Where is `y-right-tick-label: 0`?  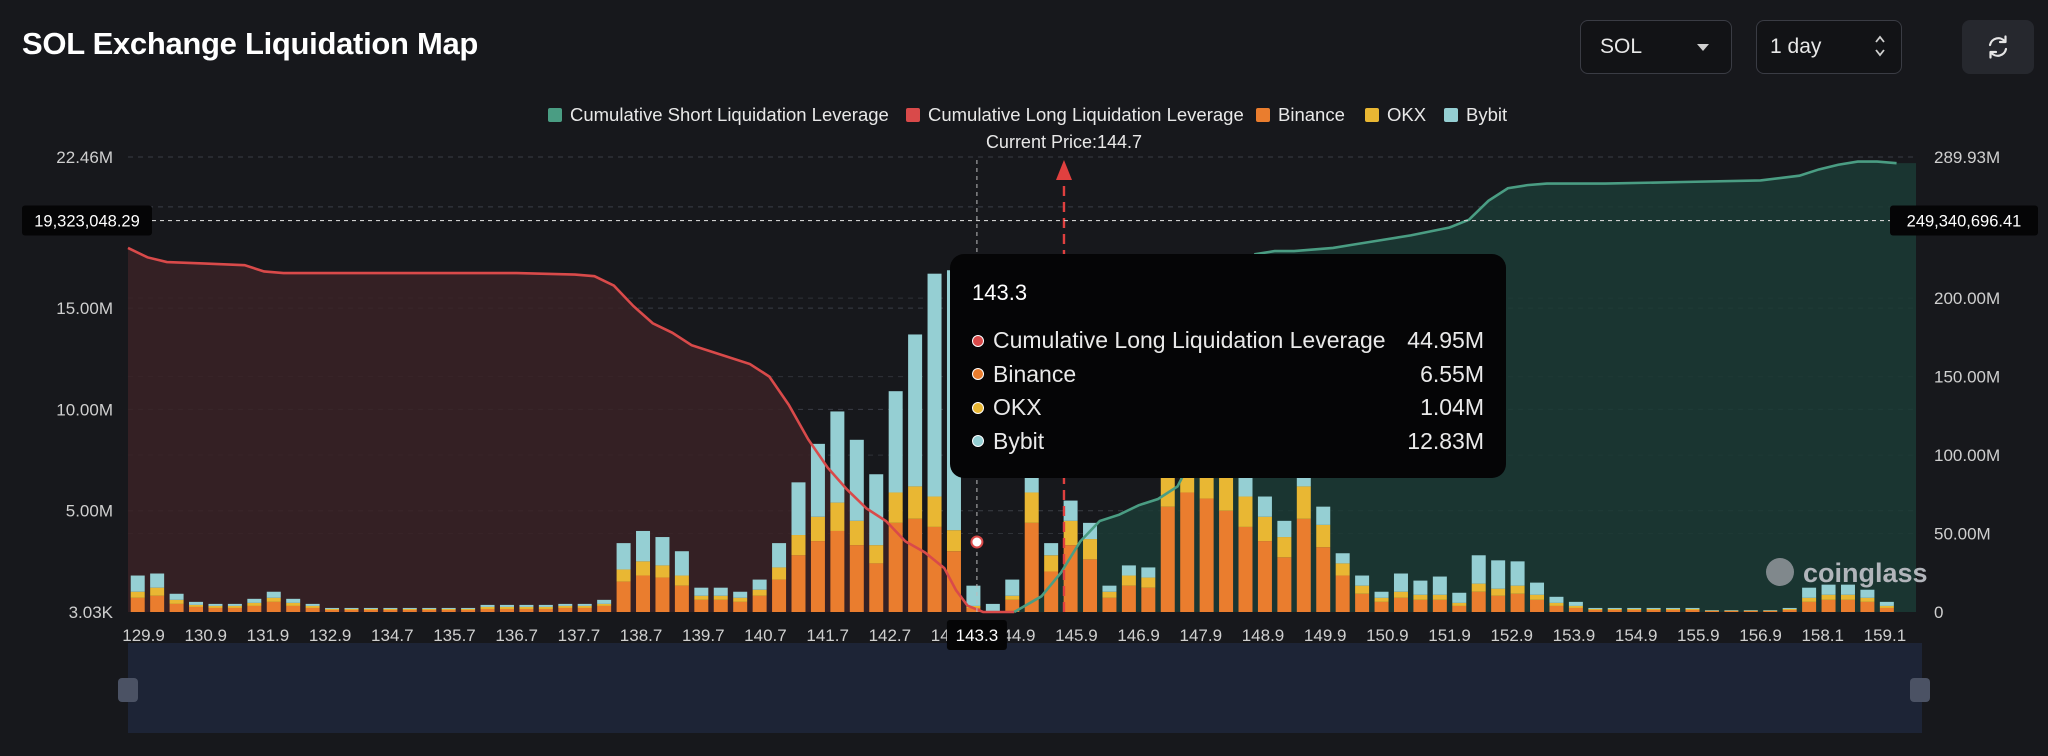 y-right-tick-label: 0 is located at coordinates (1938, 612).